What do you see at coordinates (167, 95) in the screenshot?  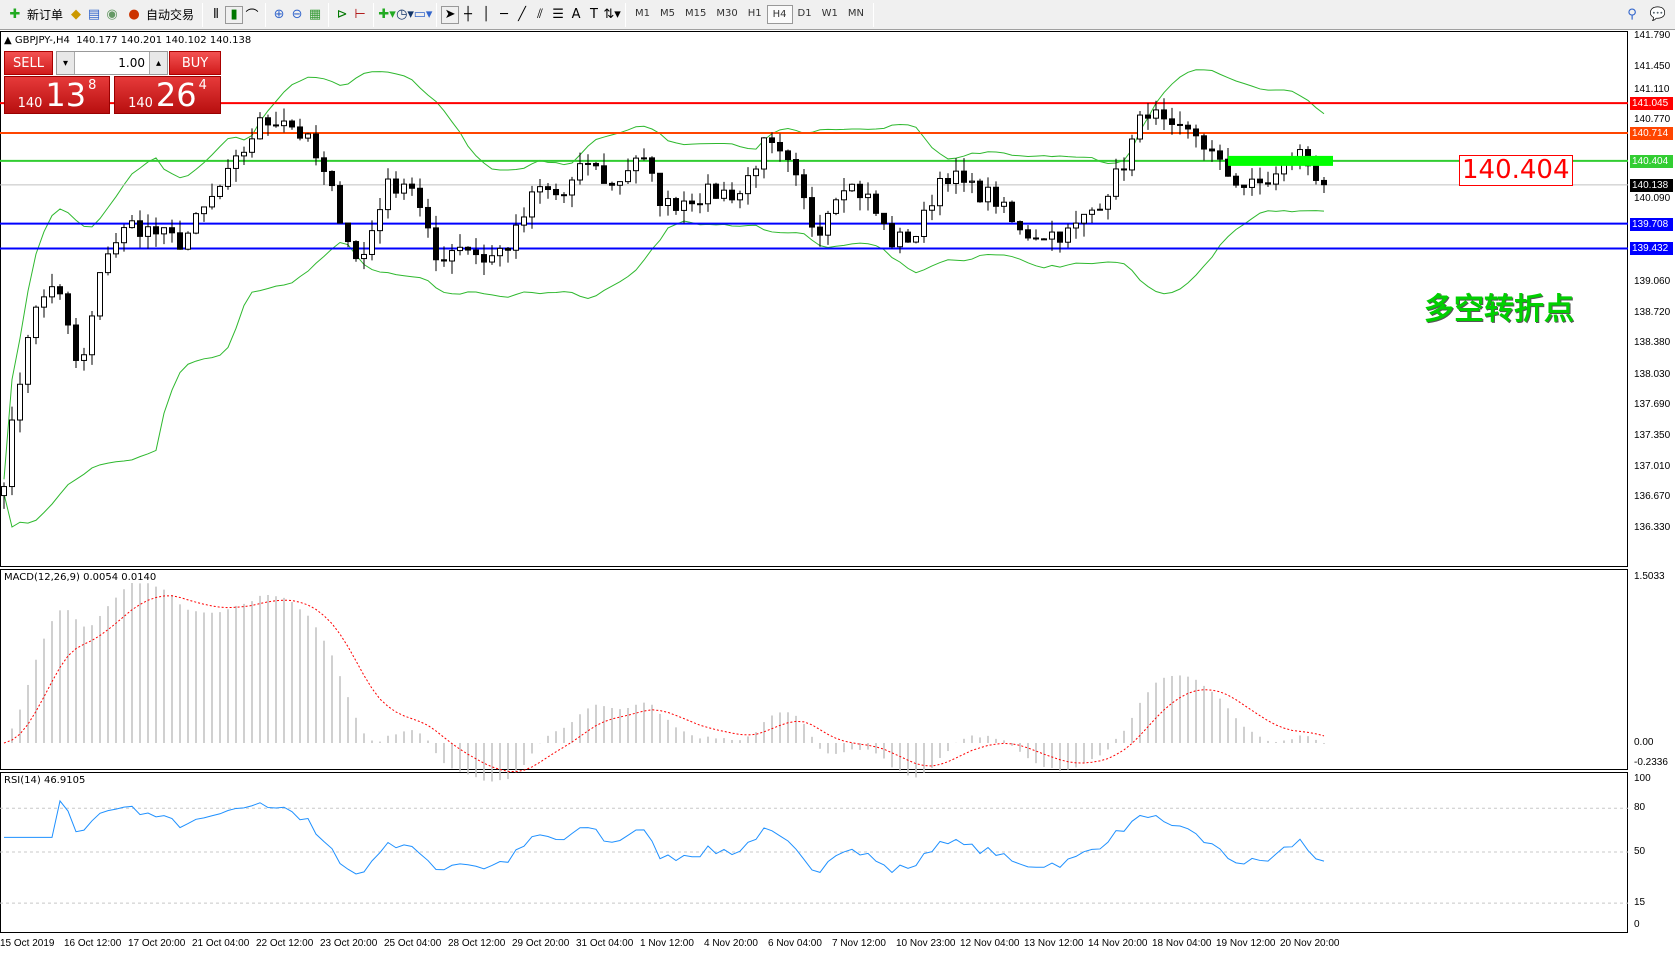 I see `buy-price: 140 26 4` at bounding box center [167, 95].